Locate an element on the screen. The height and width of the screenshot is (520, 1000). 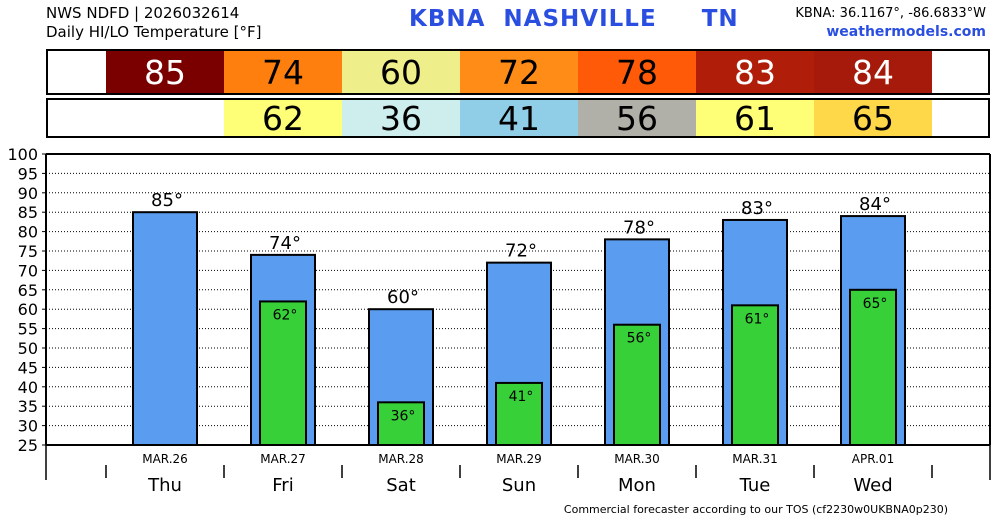
y-tick-label: 40 is located at coordinates (28, 387).